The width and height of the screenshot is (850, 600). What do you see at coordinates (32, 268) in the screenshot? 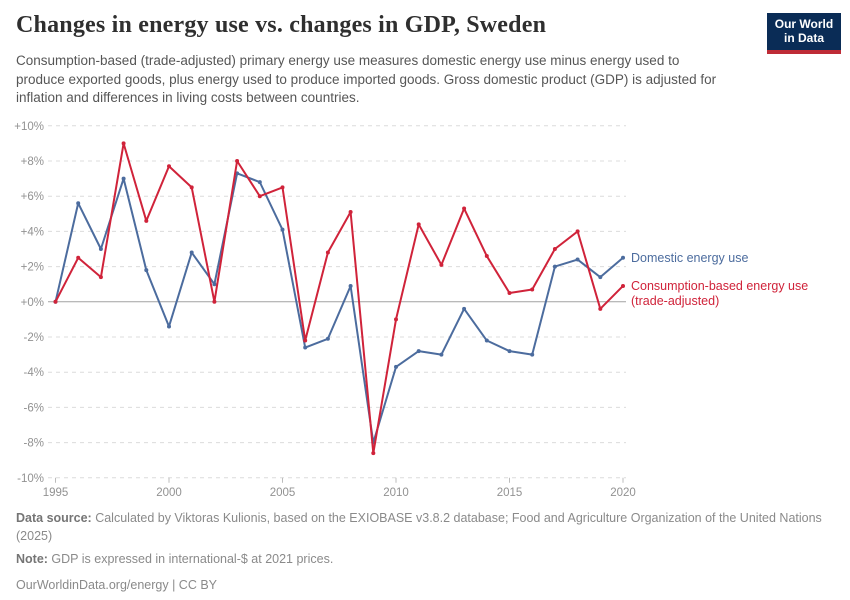
I see `y-axis-label: +2%` at bounding box center [32, 268].